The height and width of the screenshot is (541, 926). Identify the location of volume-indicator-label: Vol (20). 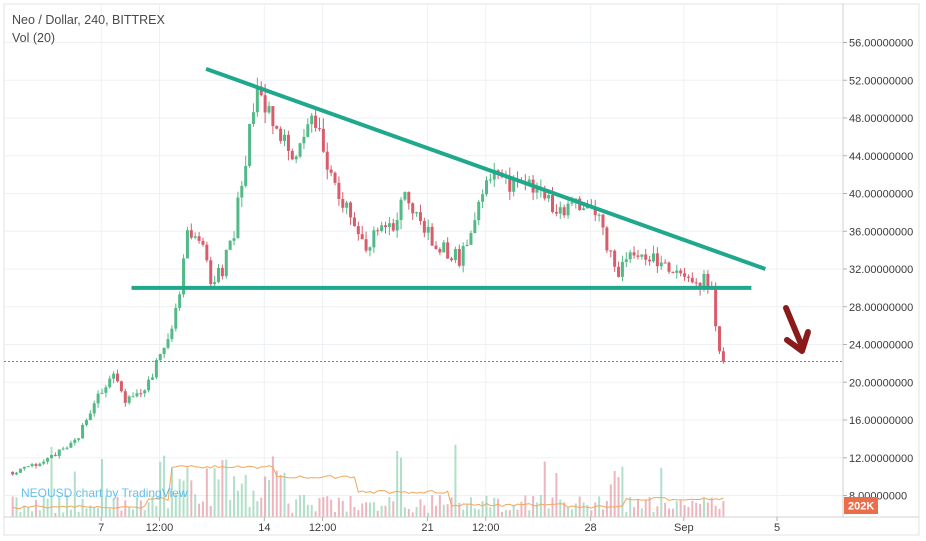
(34, 38).